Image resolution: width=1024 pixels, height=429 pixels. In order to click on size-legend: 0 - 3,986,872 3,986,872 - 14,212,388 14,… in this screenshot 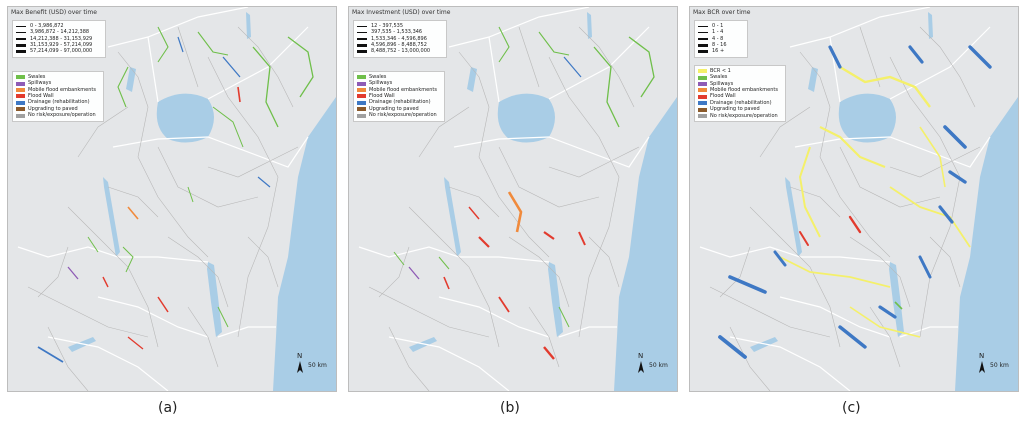, I will do `click(59, 39)`.